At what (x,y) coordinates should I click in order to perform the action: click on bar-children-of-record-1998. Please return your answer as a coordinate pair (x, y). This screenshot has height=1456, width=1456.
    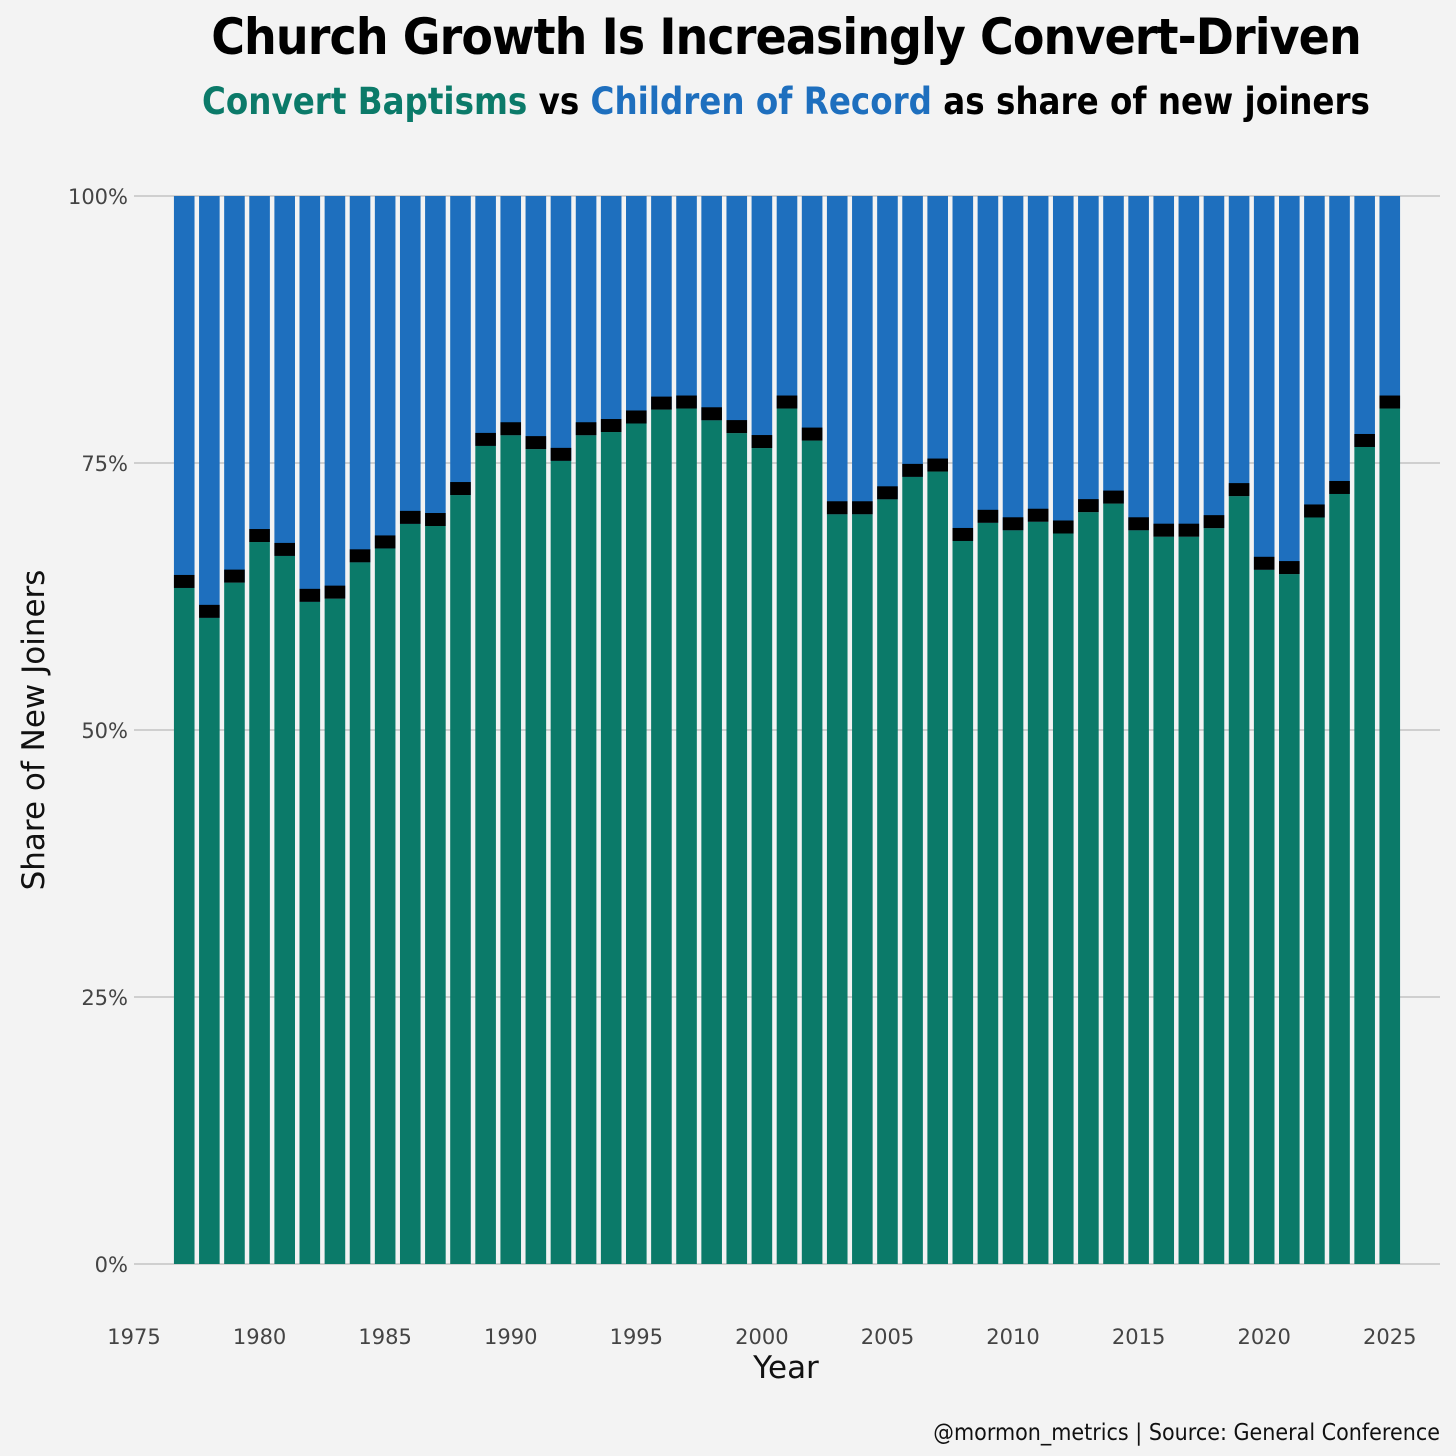
    Looking at the image, I should click on (711, 308).